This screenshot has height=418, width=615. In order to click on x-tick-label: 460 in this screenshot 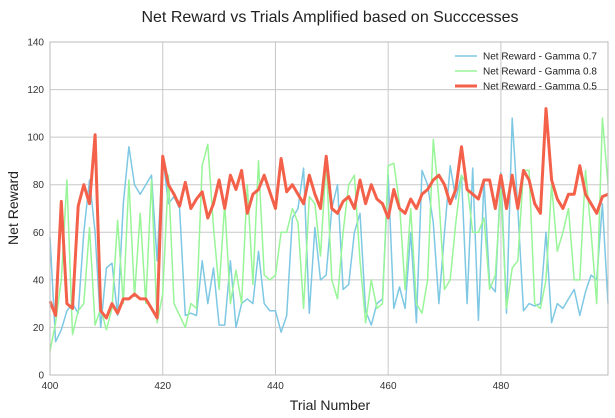, I will do `click(388, 386)`.